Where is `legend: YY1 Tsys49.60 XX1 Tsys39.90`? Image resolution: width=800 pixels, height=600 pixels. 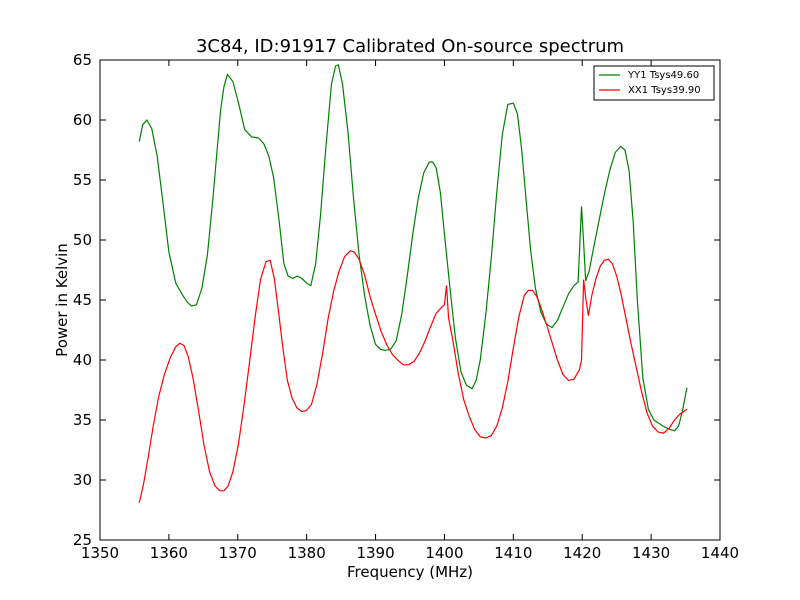
legend: YY1 Tsys49.60 XX1 Tsys39.90 is located at coordinates (654, 83).